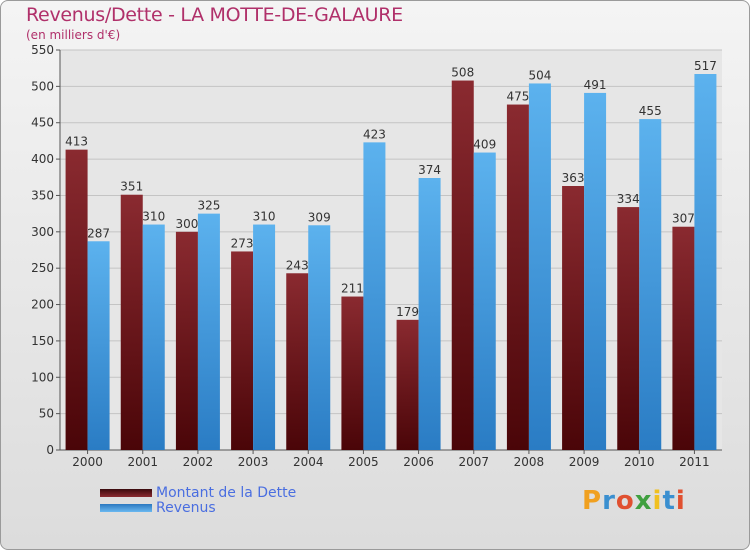  What do you see at coordinates (363, 462) in the screenshot?
I see `x-tick-label: 2005` at bounding box center [363, 462].